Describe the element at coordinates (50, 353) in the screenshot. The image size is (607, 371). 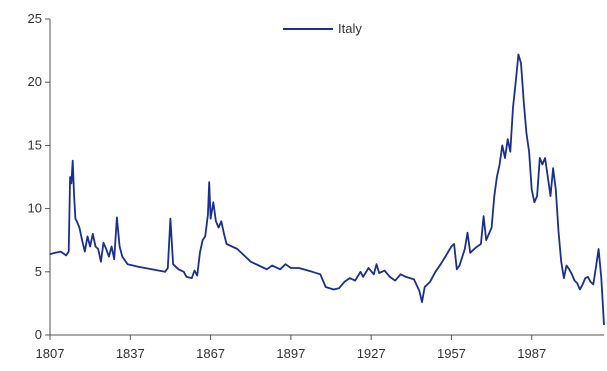
I see `x-tick-label: 1807` at that location.